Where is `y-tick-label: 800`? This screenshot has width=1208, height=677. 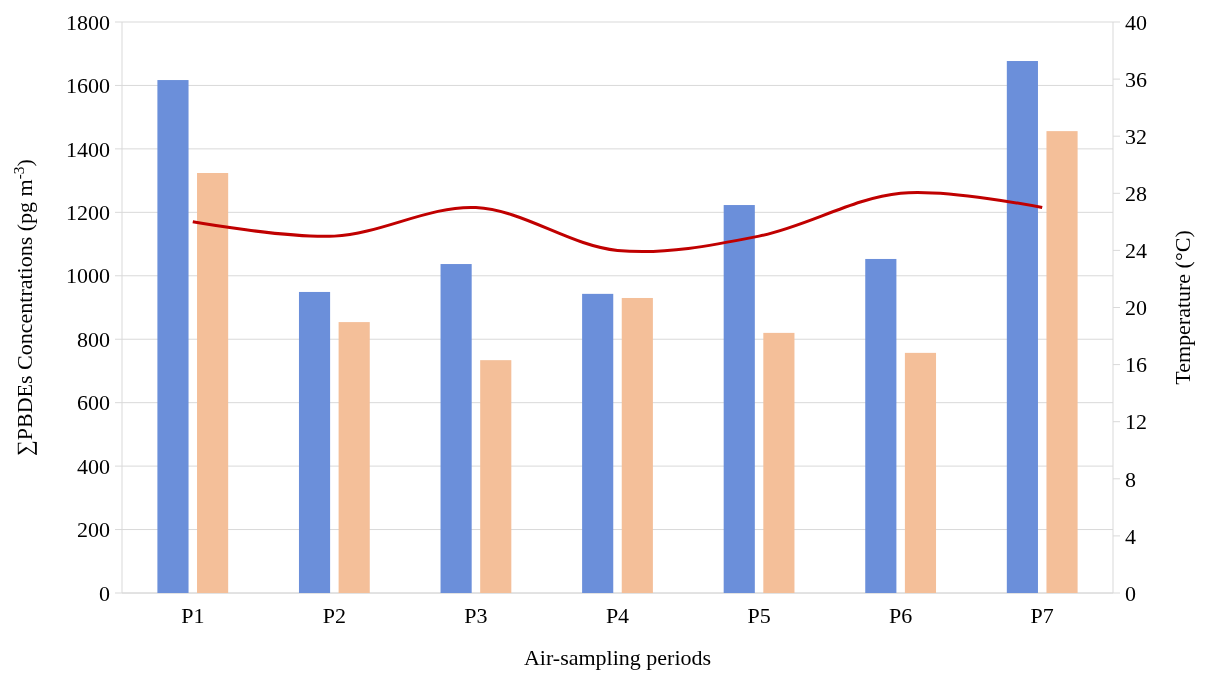 y-tick-label: 800 is located at coordinates (93, 339).